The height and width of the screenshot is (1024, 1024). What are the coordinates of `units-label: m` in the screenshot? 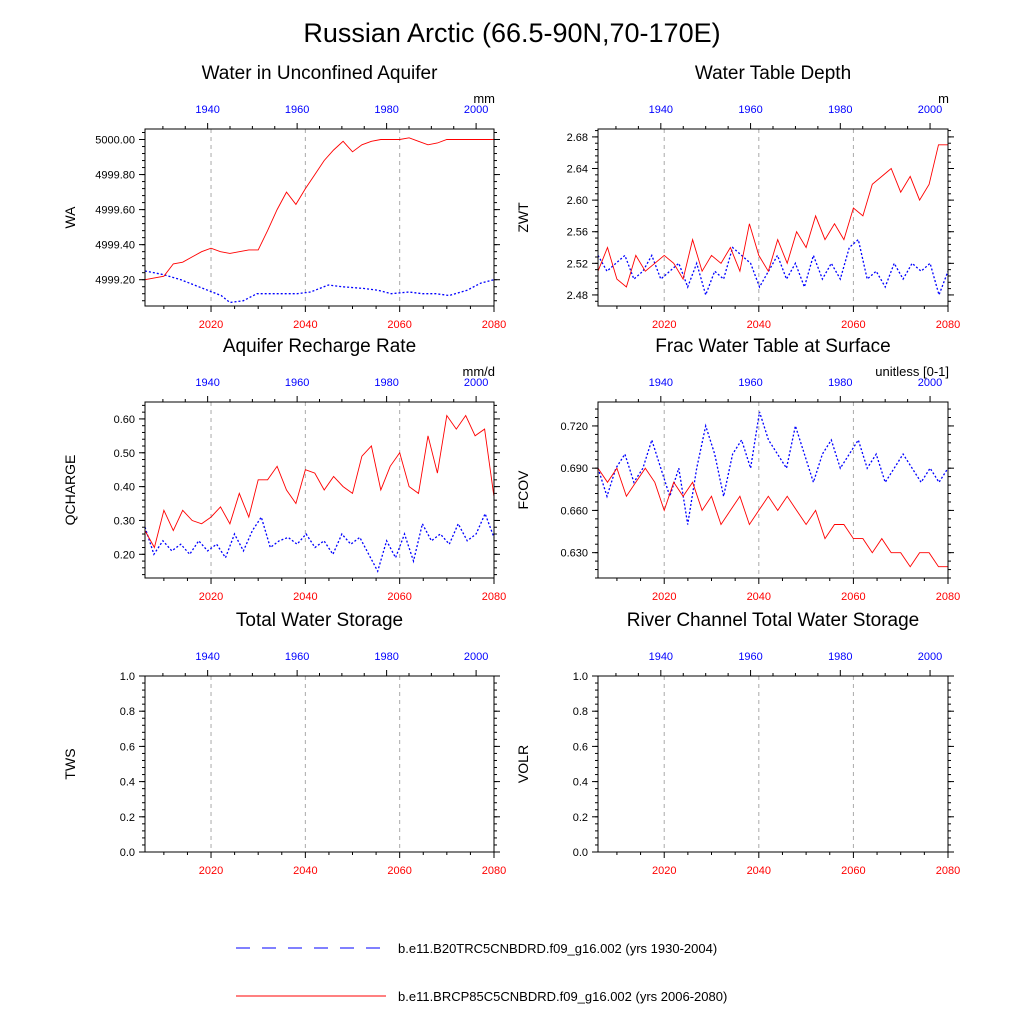 It's located at (943, 98).